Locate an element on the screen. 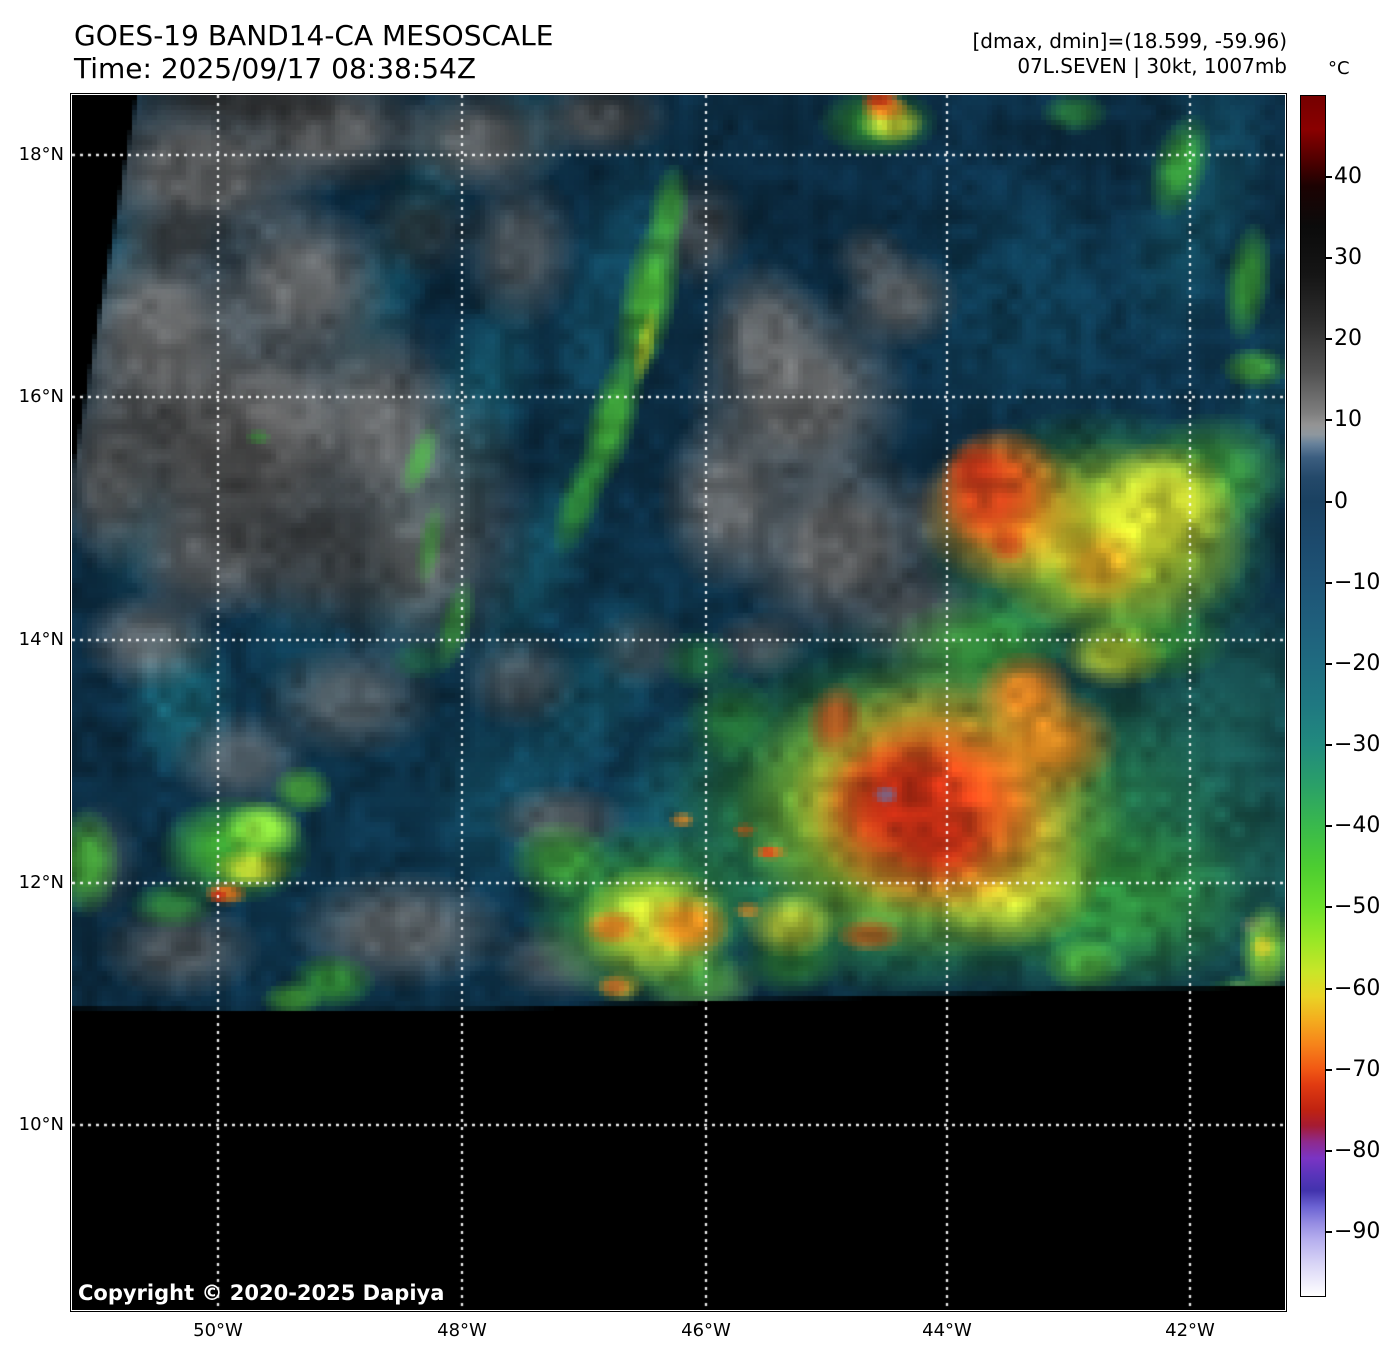  colorbar-unit-label: °C is located at coordinates (1339, 68).